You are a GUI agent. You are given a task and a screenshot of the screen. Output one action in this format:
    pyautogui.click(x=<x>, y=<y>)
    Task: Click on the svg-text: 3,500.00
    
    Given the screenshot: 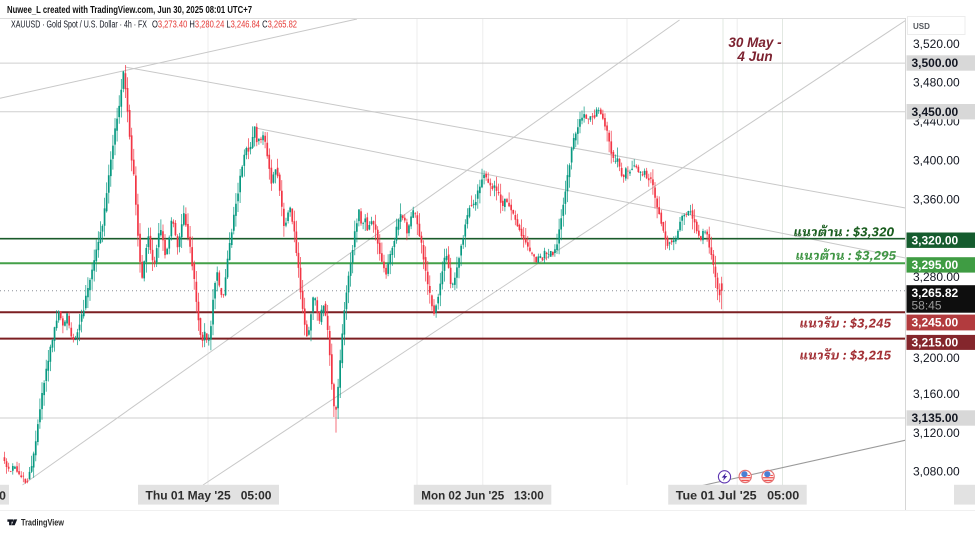 What is the action you would take?
    pyautogui.click(x=935, y=63)
    